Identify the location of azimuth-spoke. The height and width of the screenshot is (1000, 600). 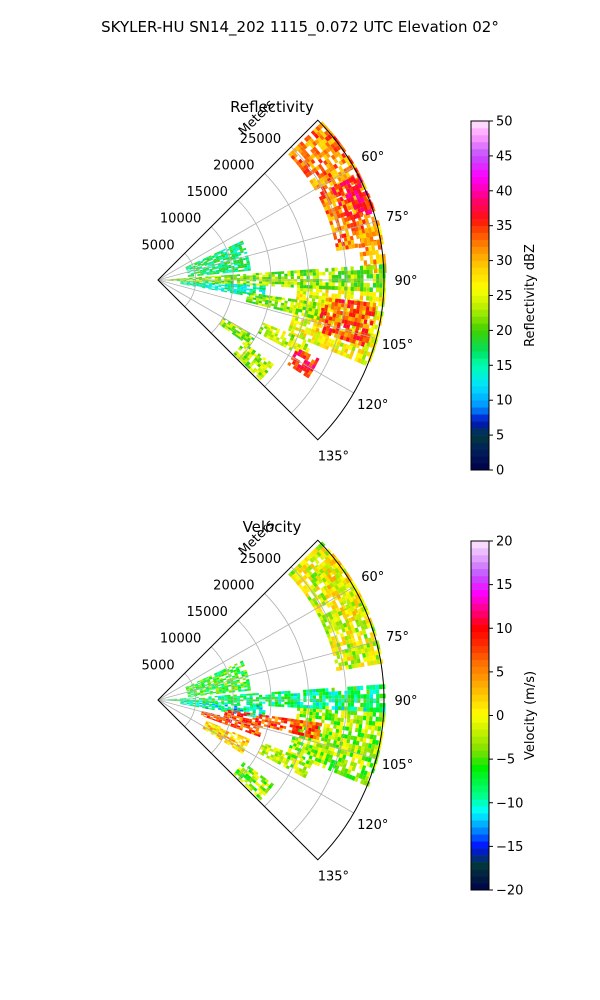
(267, 671).